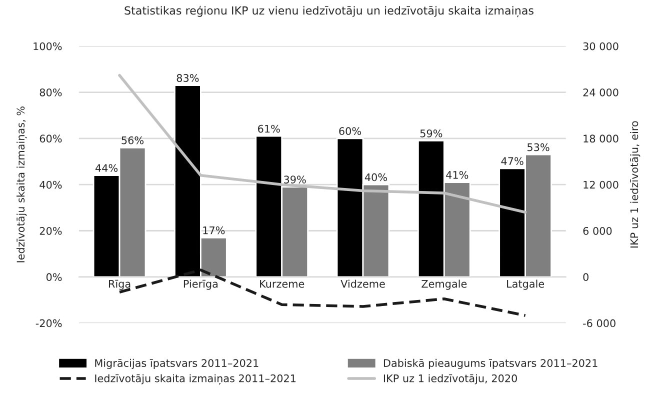  What do you see at coordinates (51, 184) in the screenshot?
I see `y-tick-label: 40%` at bounding box center [51, 184].